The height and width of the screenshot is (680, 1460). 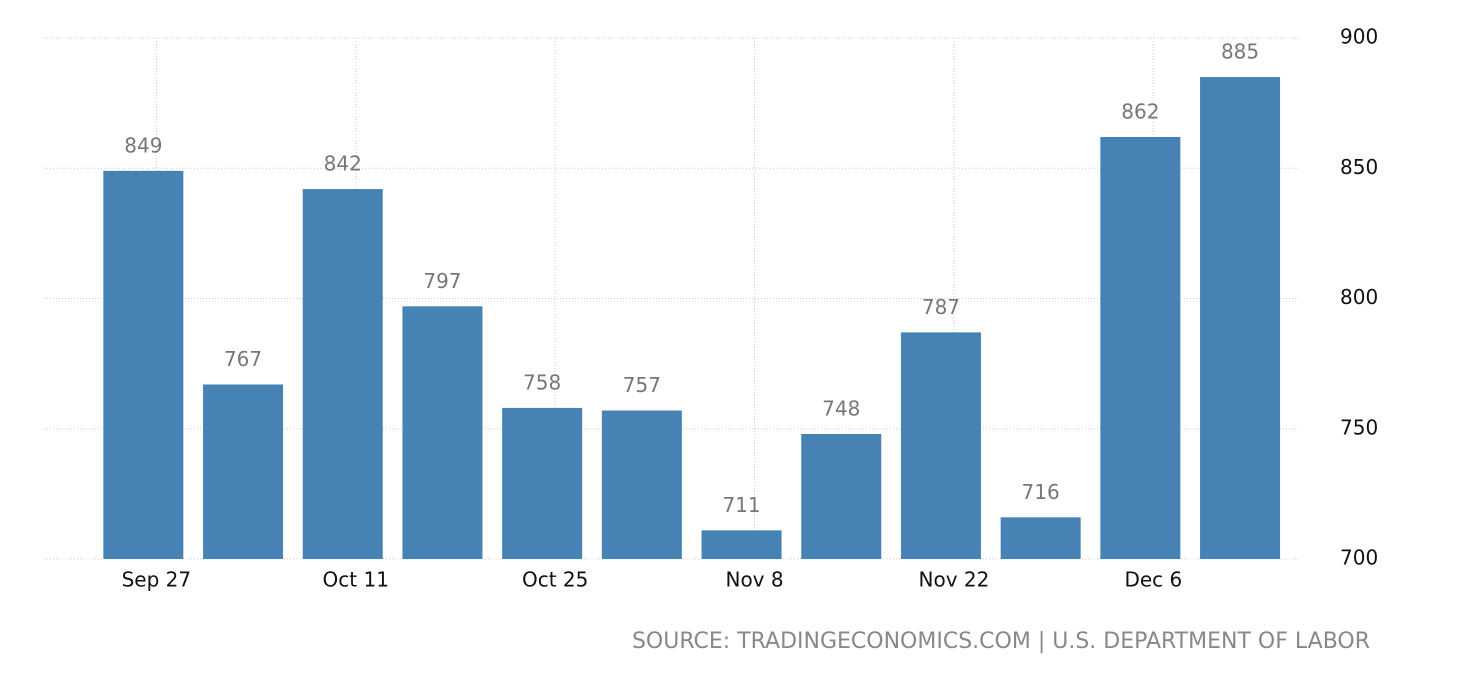 I want to click on x-tick-label: Oct 25, so click(x=555, y=580).